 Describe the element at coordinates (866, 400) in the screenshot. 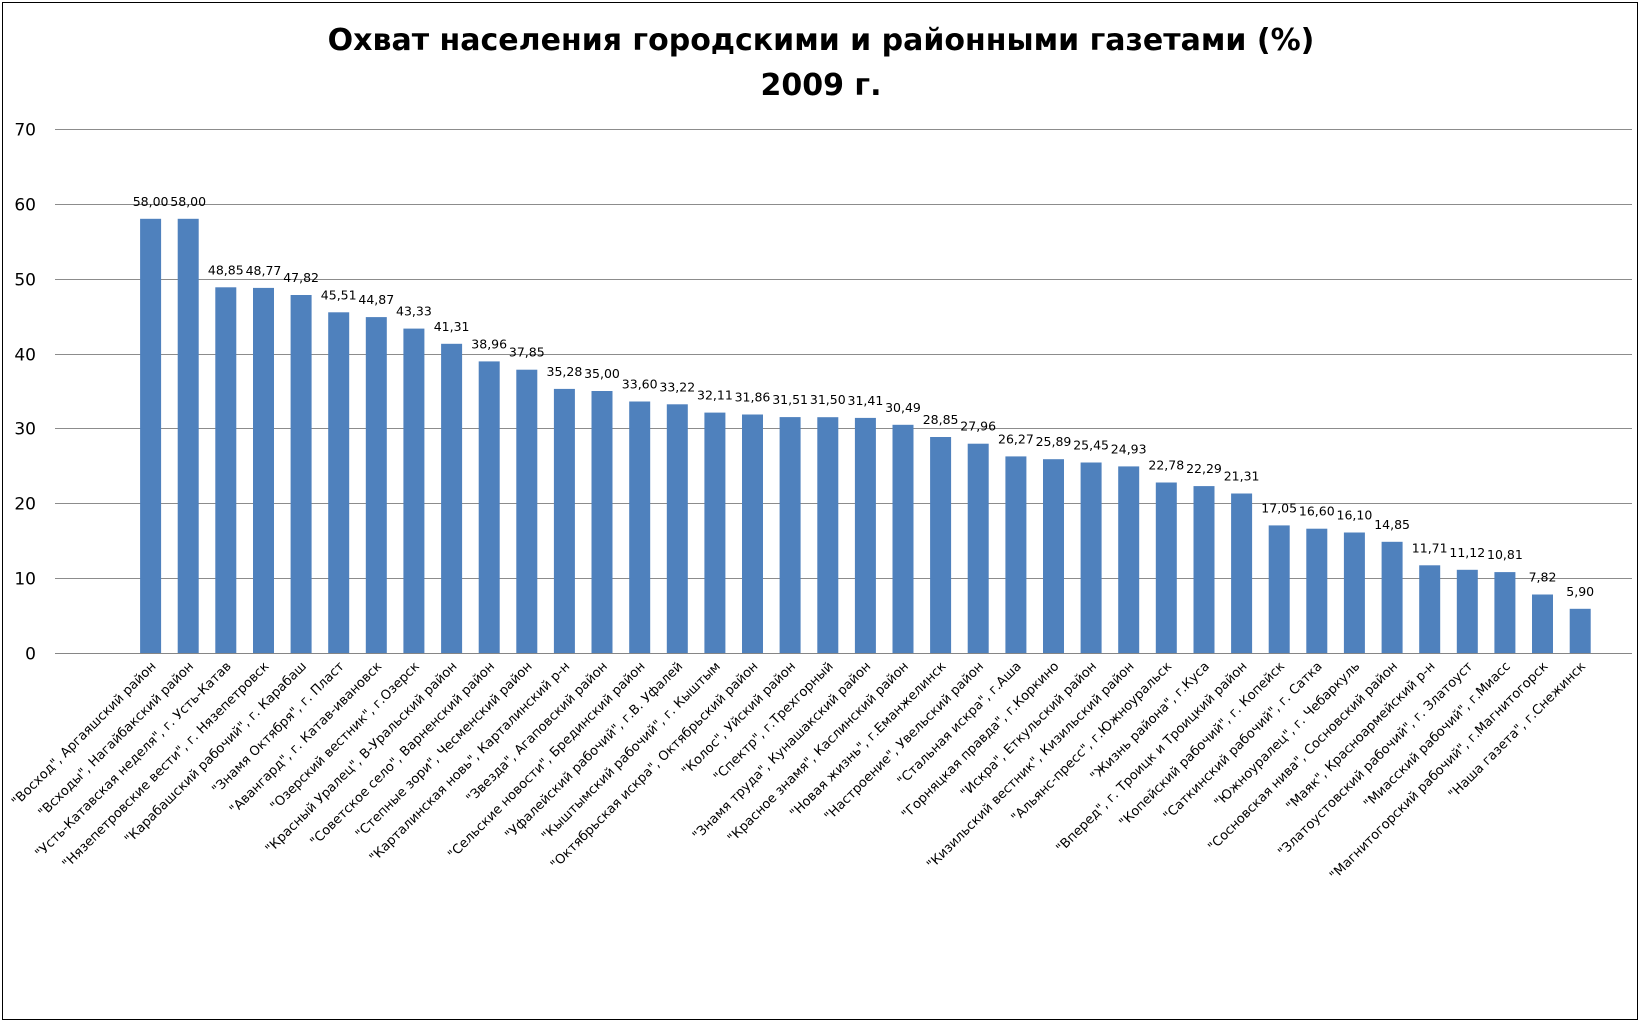

I see `data-label: 31,41` at that location.